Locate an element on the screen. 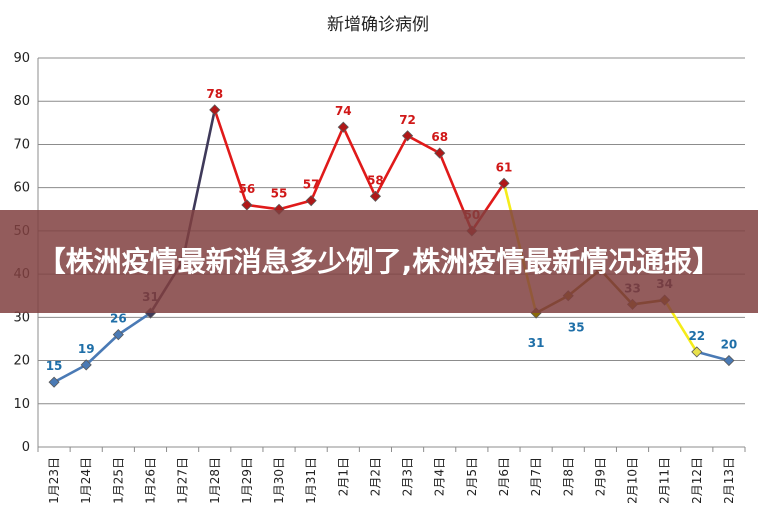  x-tick-label: 1月25日 is located at coordinates (118, 480).